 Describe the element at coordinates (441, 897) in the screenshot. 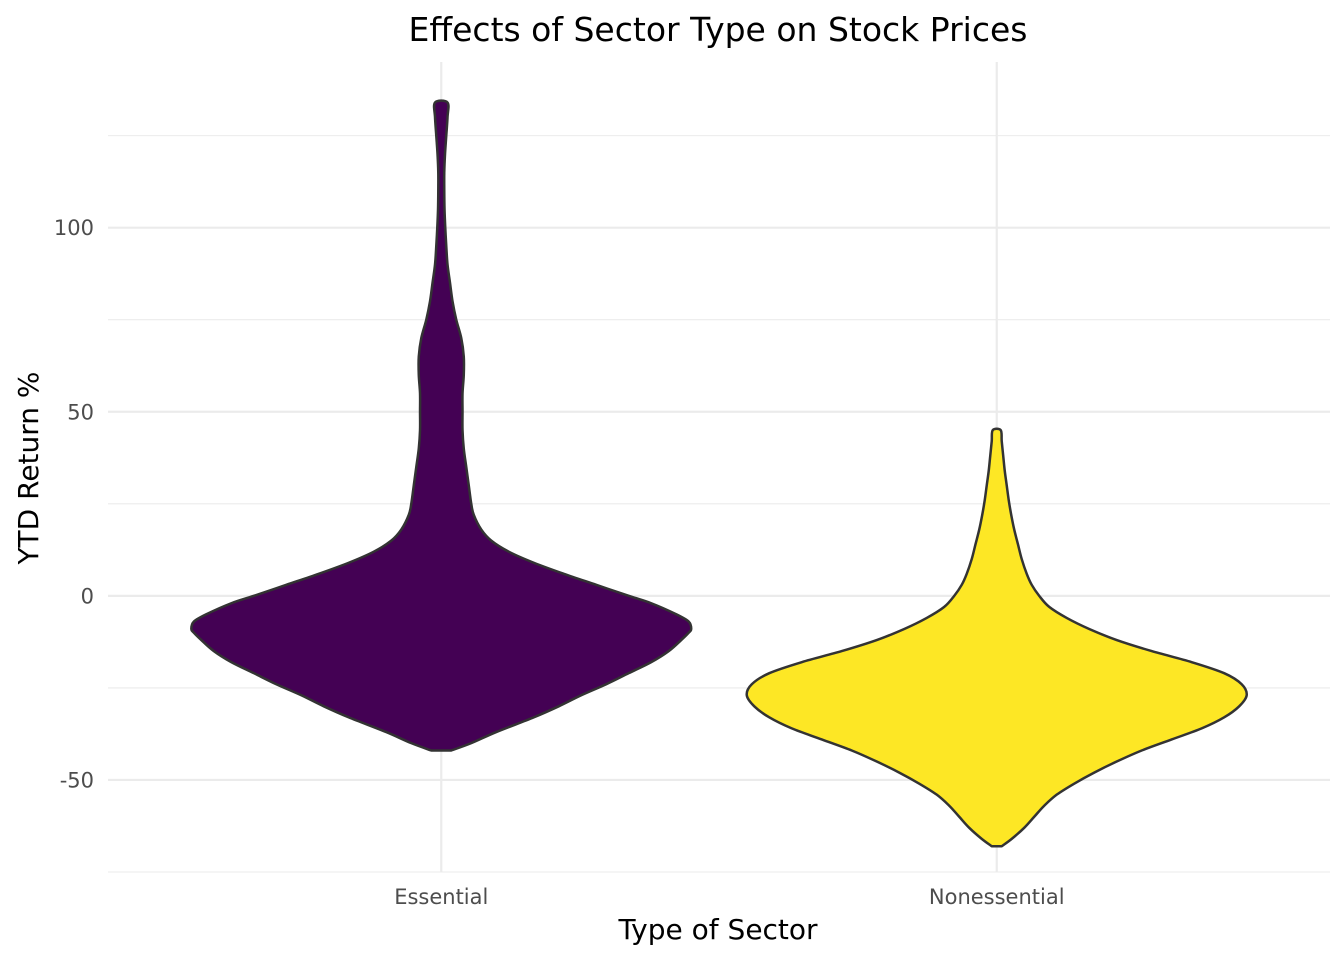

I see `x-tick-label-essential: Essential` at that location.